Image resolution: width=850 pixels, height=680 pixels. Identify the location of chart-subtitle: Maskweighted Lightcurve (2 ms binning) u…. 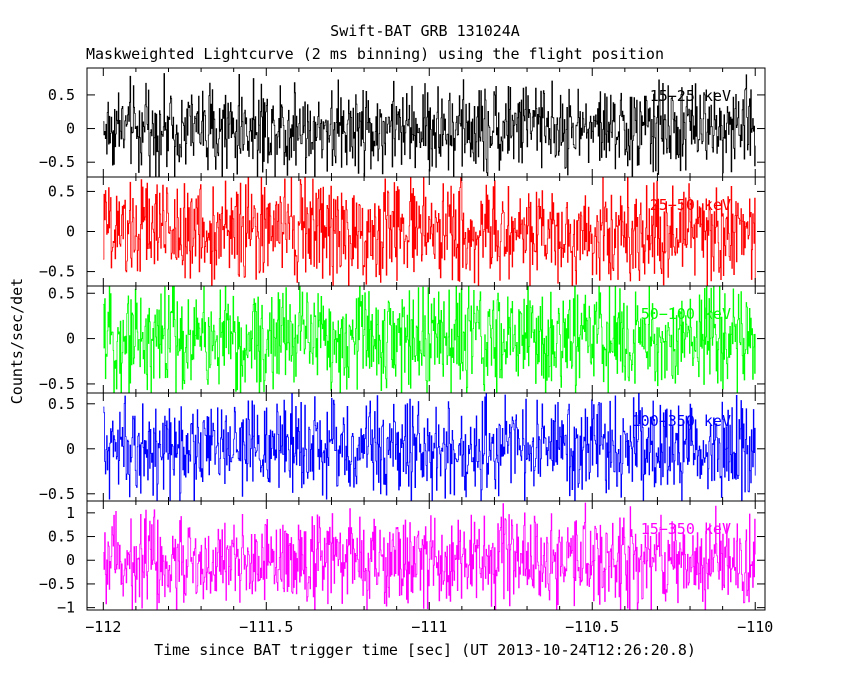
(375, 54).